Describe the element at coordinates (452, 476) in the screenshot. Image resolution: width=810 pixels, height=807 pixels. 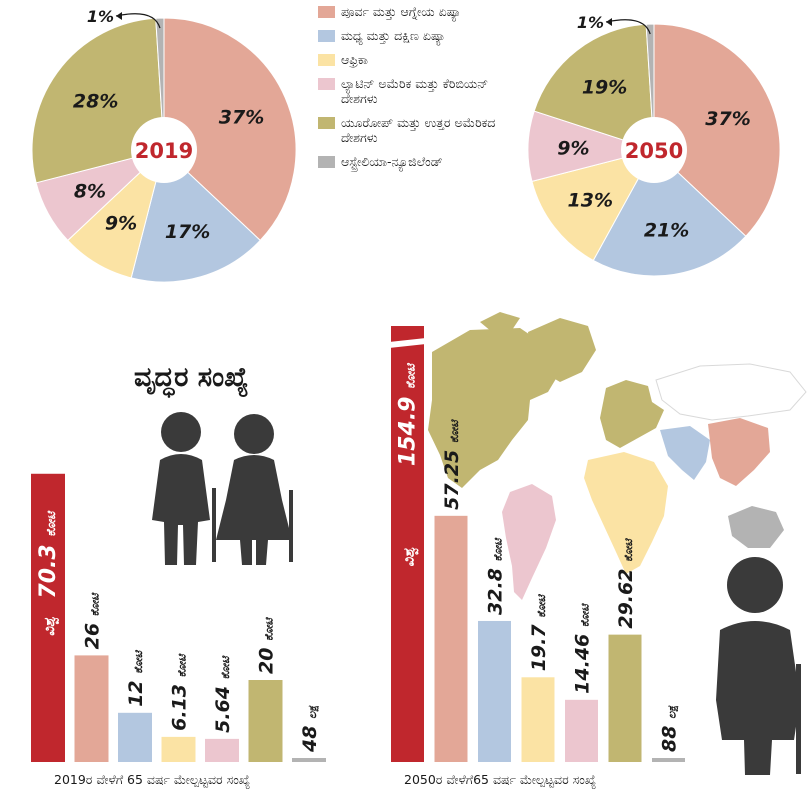
I see `bar-value: 57.25` at that location.